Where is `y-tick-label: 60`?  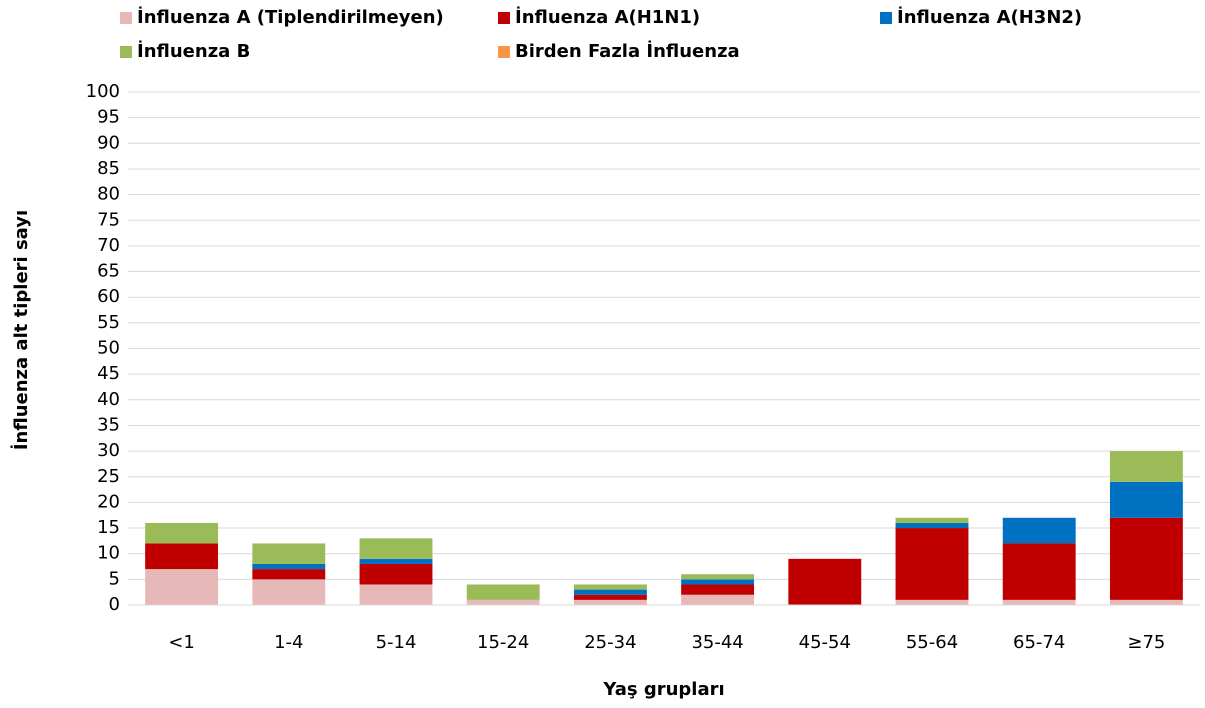 y-tick-label: 60 is located at coordinates (108, 296).